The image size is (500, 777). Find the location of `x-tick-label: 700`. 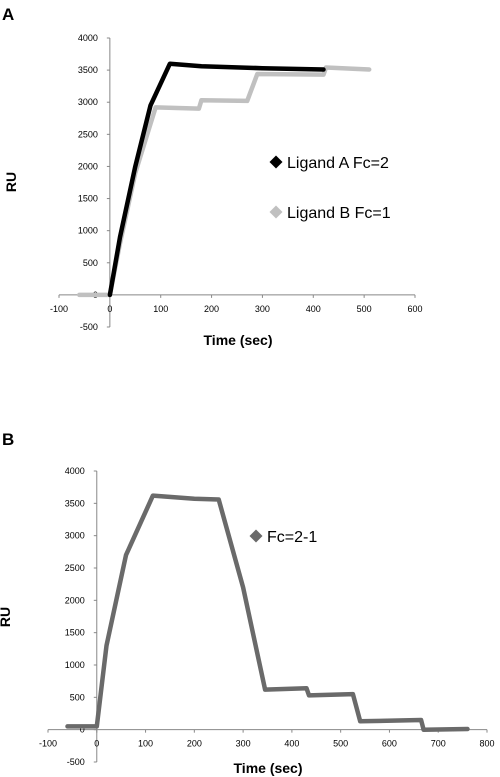

x-tick-label: 700 is located at coordinates (438, 744).